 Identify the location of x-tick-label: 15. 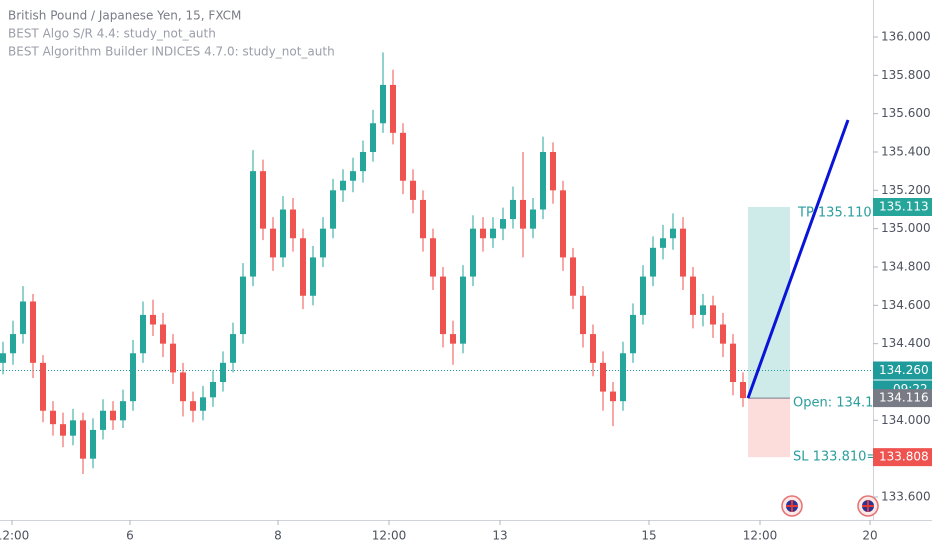
(648, 536).